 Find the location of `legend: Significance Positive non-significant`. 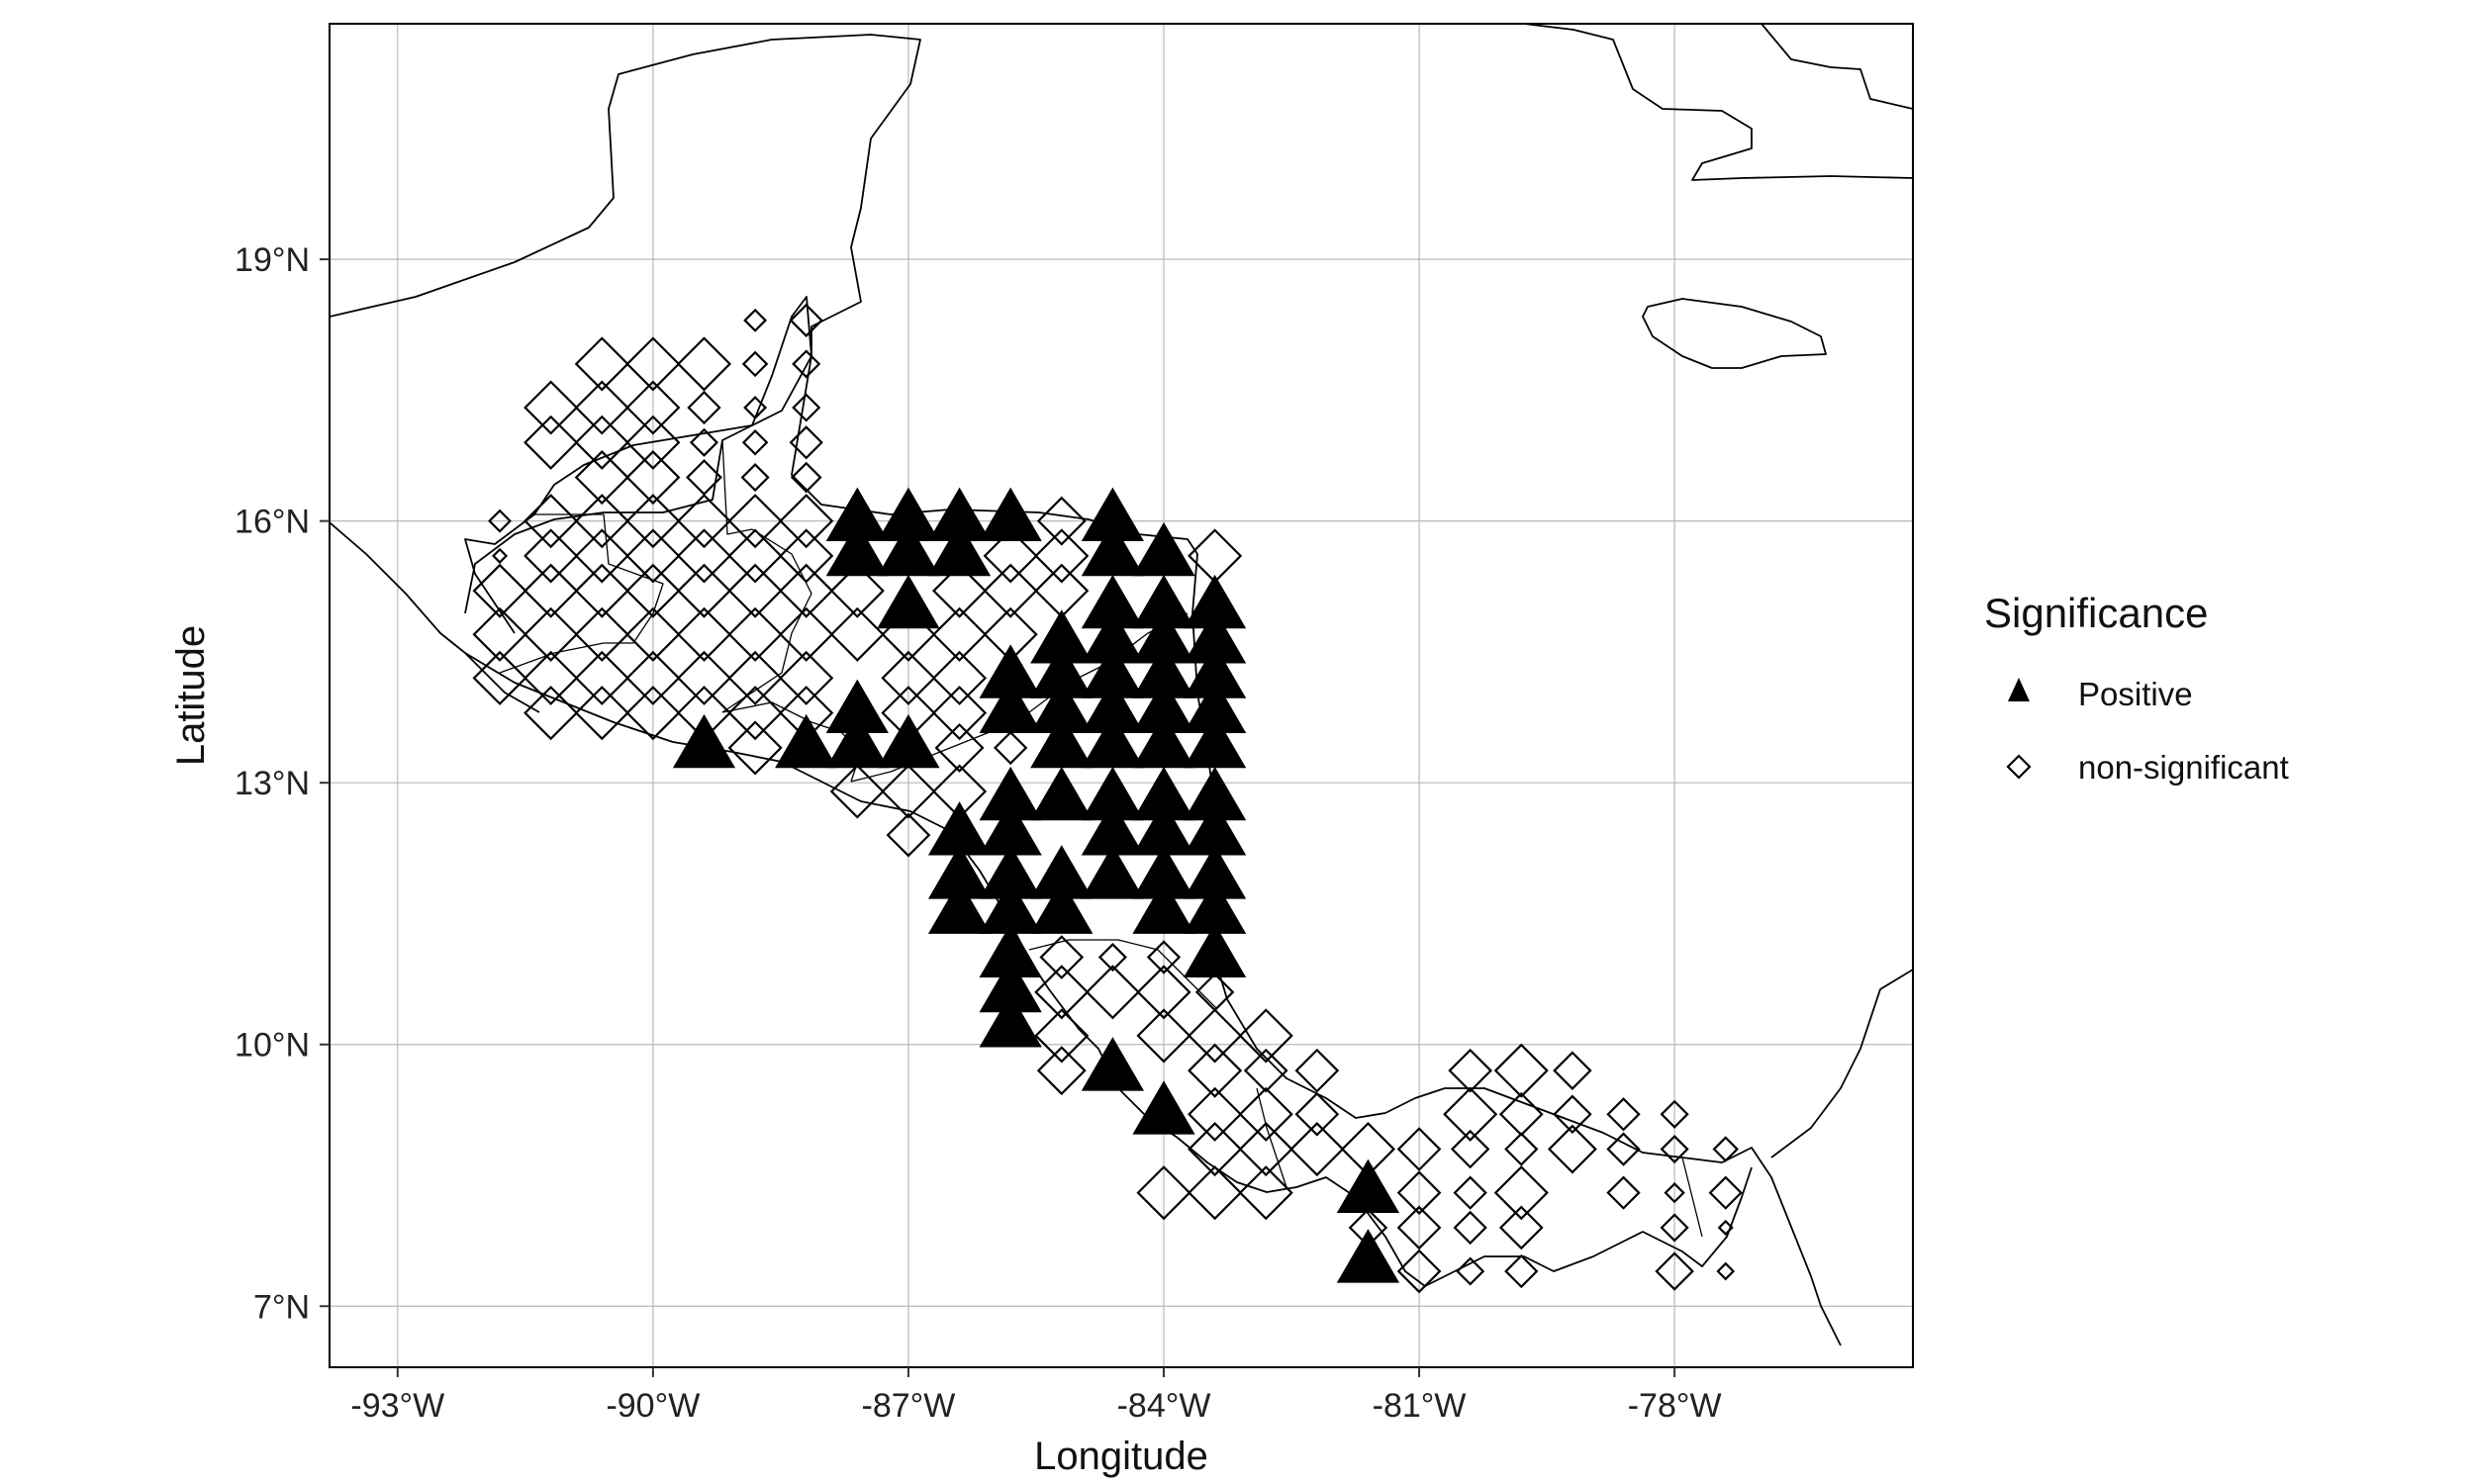

legend: Significance Positive non-significant is located at coordinates (2136, 688).